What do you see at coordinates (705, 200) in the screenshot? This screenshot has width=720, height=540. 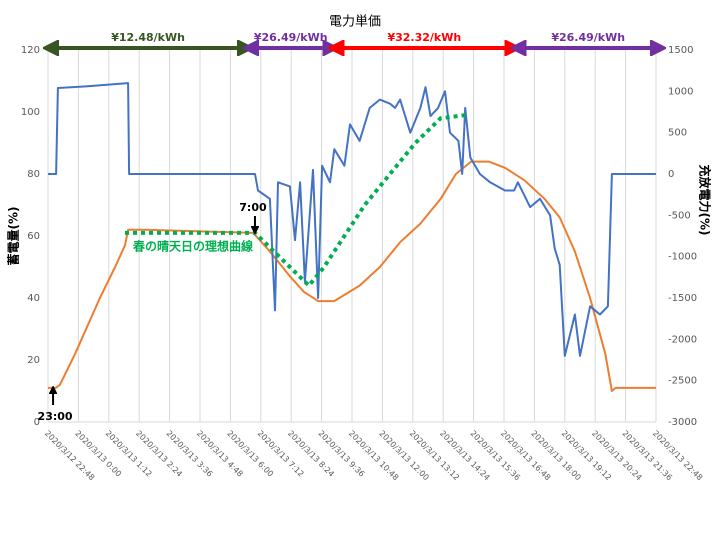 I see `y2-axis-title: 充放電力(%)` at bounding box center [705, 200].